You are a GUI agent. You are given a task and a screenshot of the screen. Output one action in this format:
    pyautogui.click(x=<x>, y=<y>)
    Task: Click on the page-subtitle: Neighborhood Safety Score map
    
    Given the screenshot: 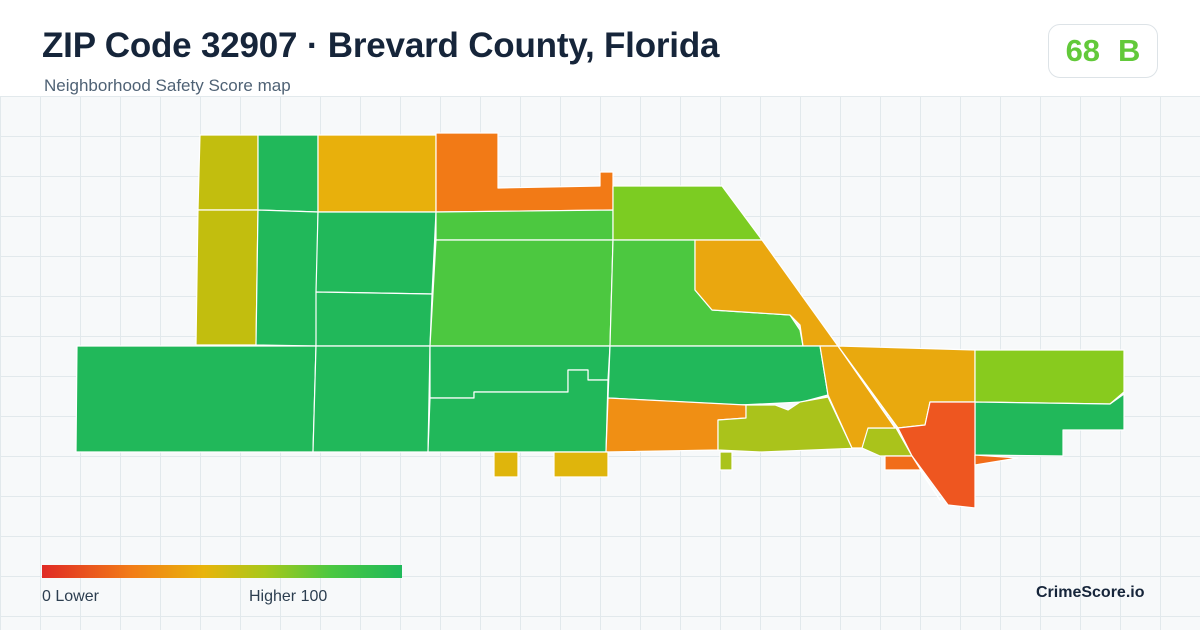 What is the action you would take?
    pyautogui.click(x=167, y=85)
    